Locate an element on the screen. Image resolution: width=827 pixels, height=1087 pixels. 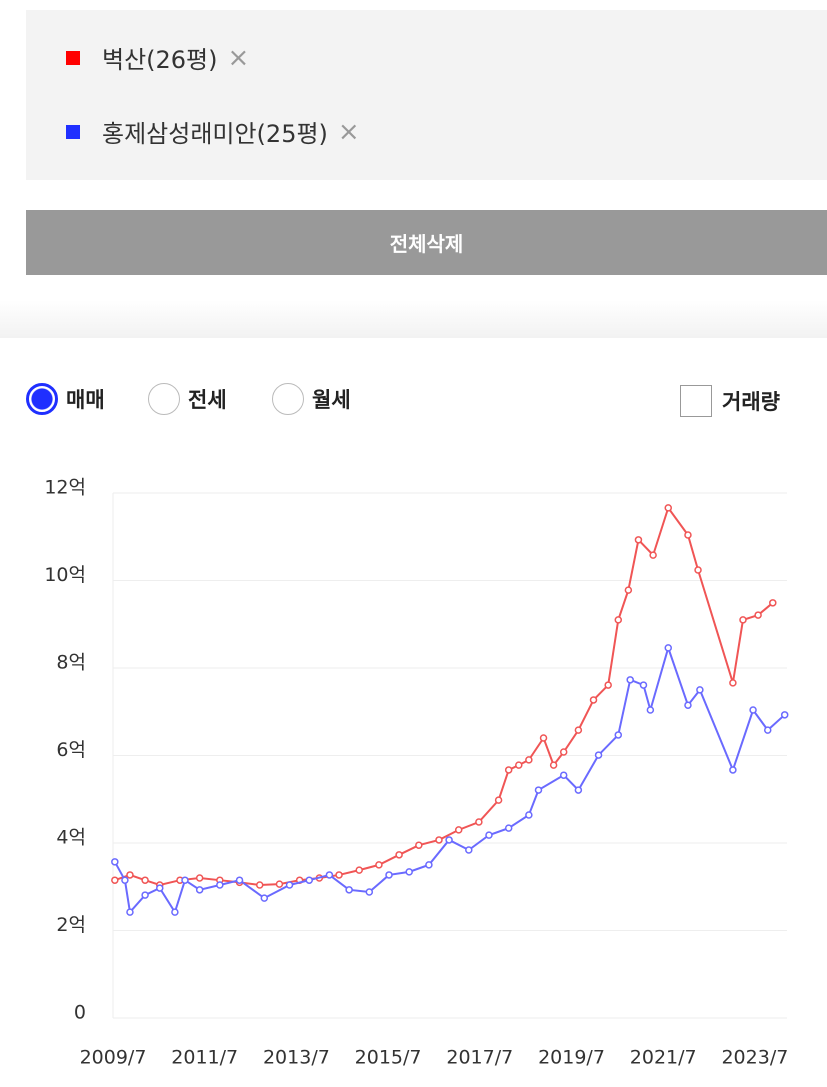
y-tick-label: 4억 is located at coordinates (71, 838).